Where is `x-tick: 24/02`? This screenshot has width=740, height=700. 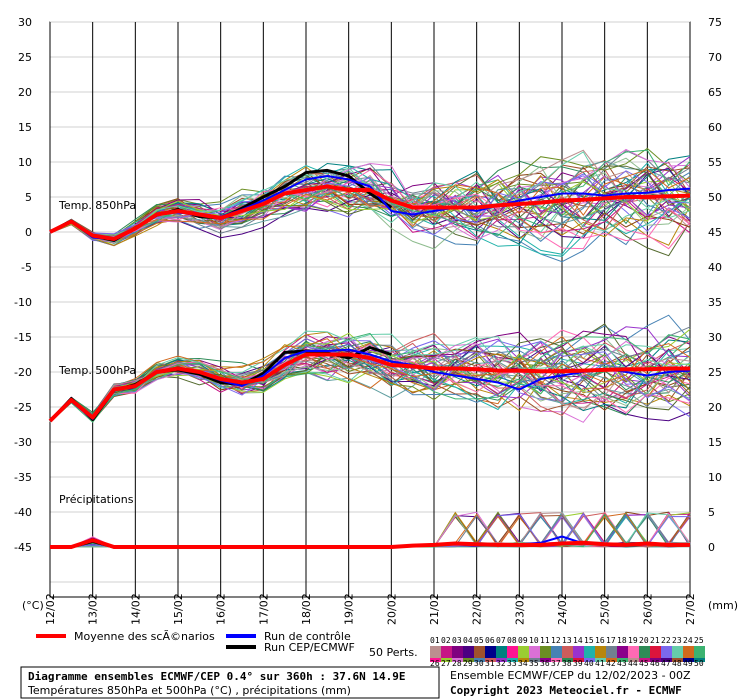 x-tick: 24/02 is located at coordinates (562, 609).